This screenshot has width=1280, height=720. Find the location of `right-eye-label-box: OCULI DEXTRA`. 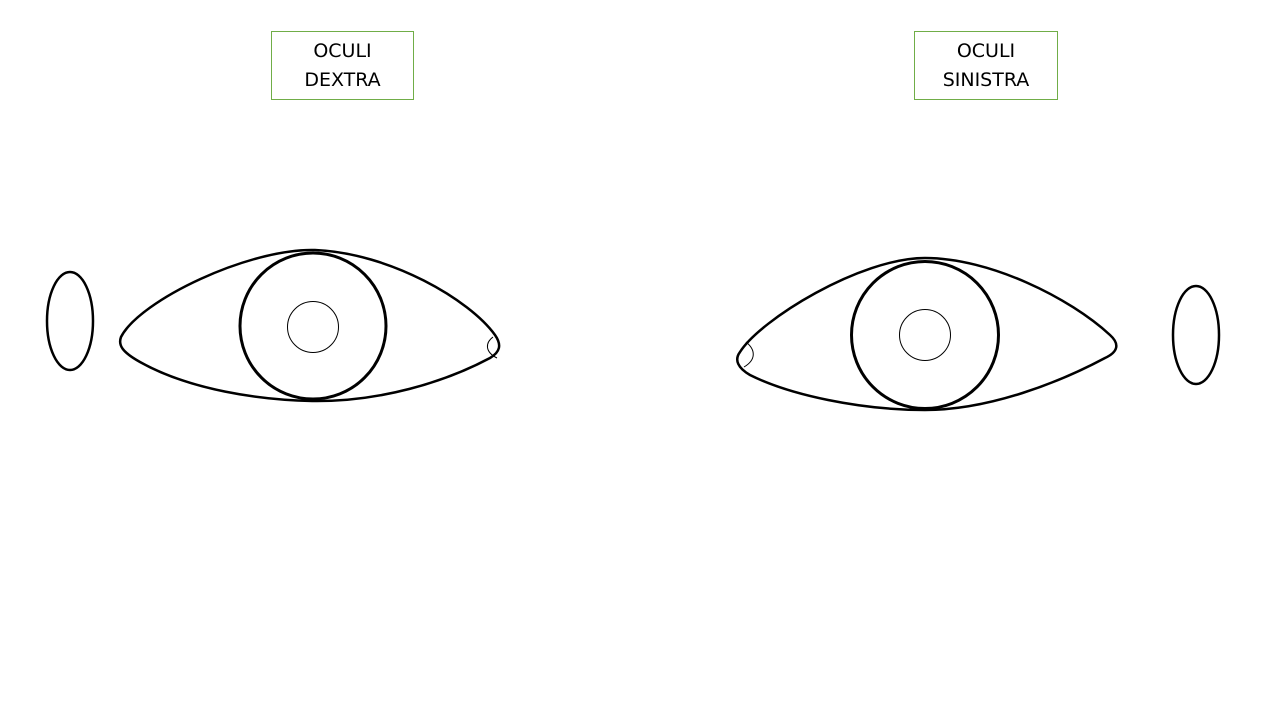

right-eye-label-box: OCULI DEXTRA is located at coordinates (342, 65).